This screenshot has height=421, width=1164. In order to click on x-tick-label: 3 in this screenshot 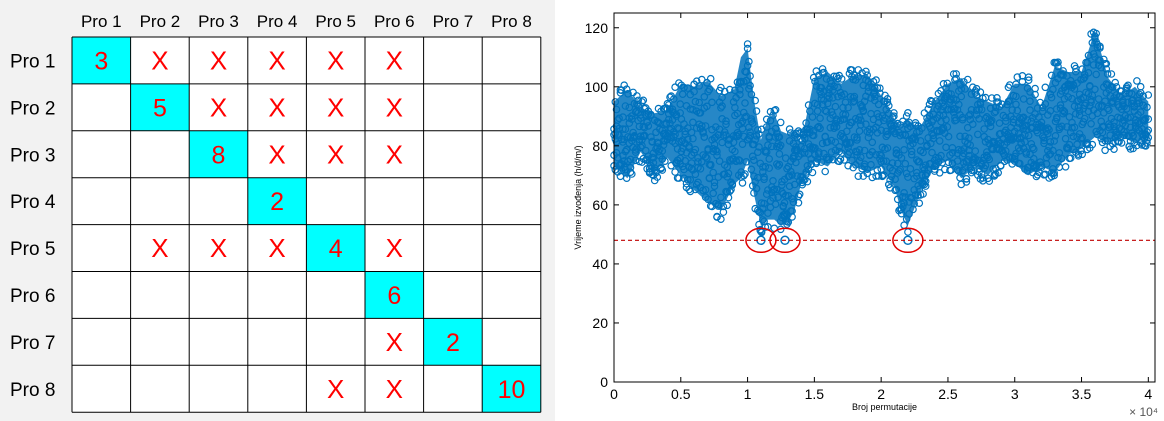, I will do `click(1015, 394)`.